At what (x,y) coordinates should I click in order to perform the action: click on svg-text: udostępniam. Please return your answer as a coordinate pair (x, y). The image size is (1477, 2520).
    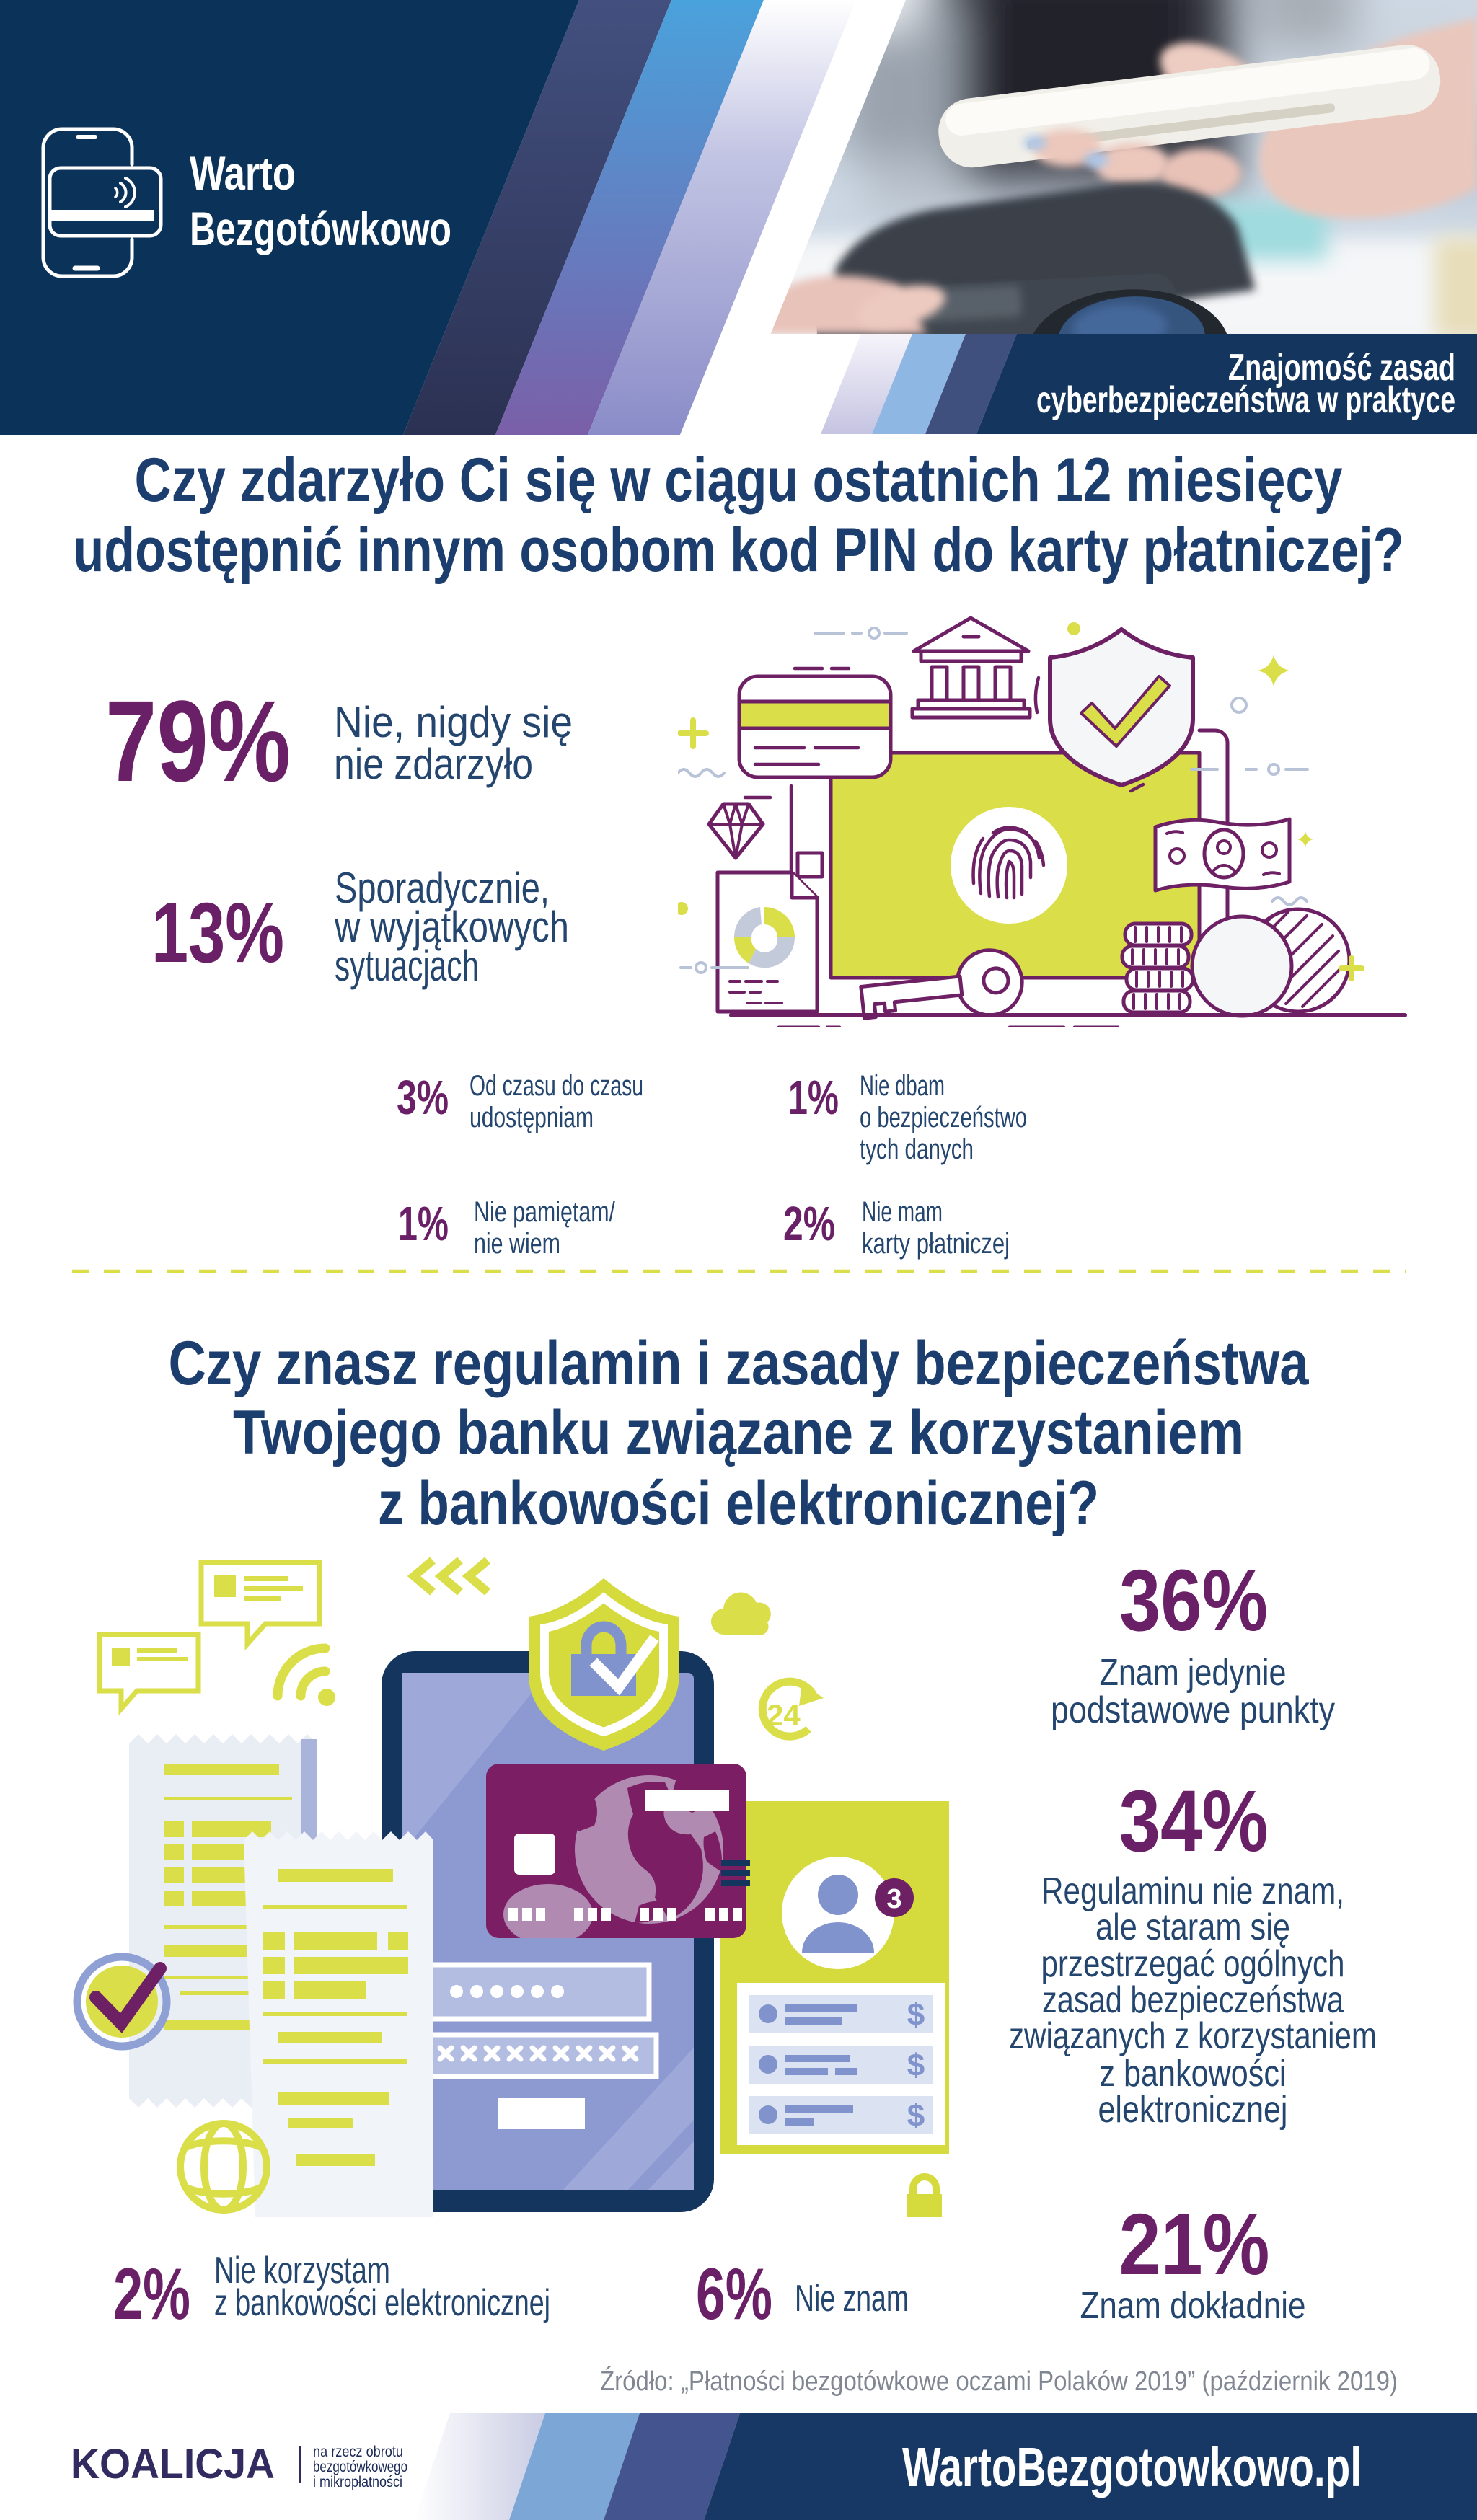
    Looking at the image, I should click on (531, 1117).